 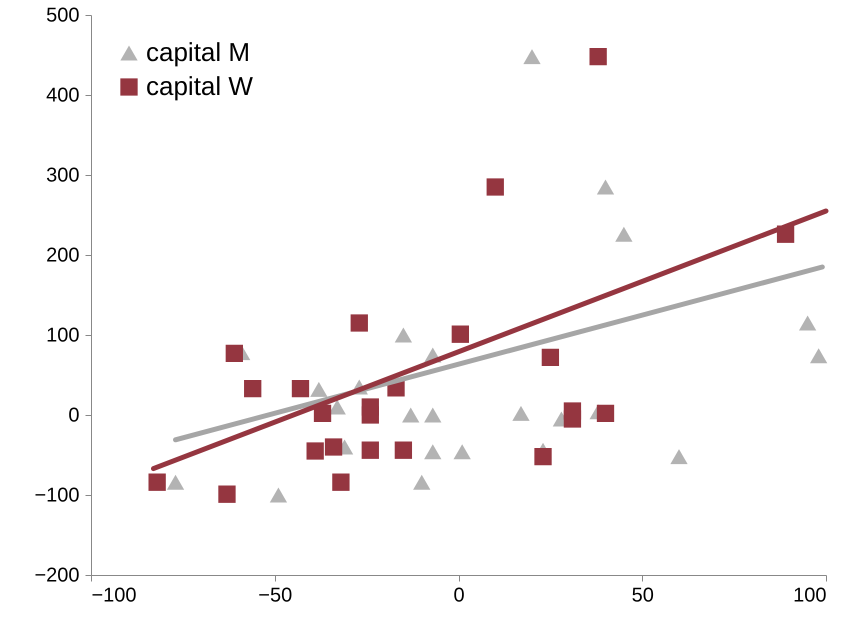 What do you see at coordinates (63, 95) in the screenshot?
I see `y-tick-label: 400` at bounding box center [63, 95].